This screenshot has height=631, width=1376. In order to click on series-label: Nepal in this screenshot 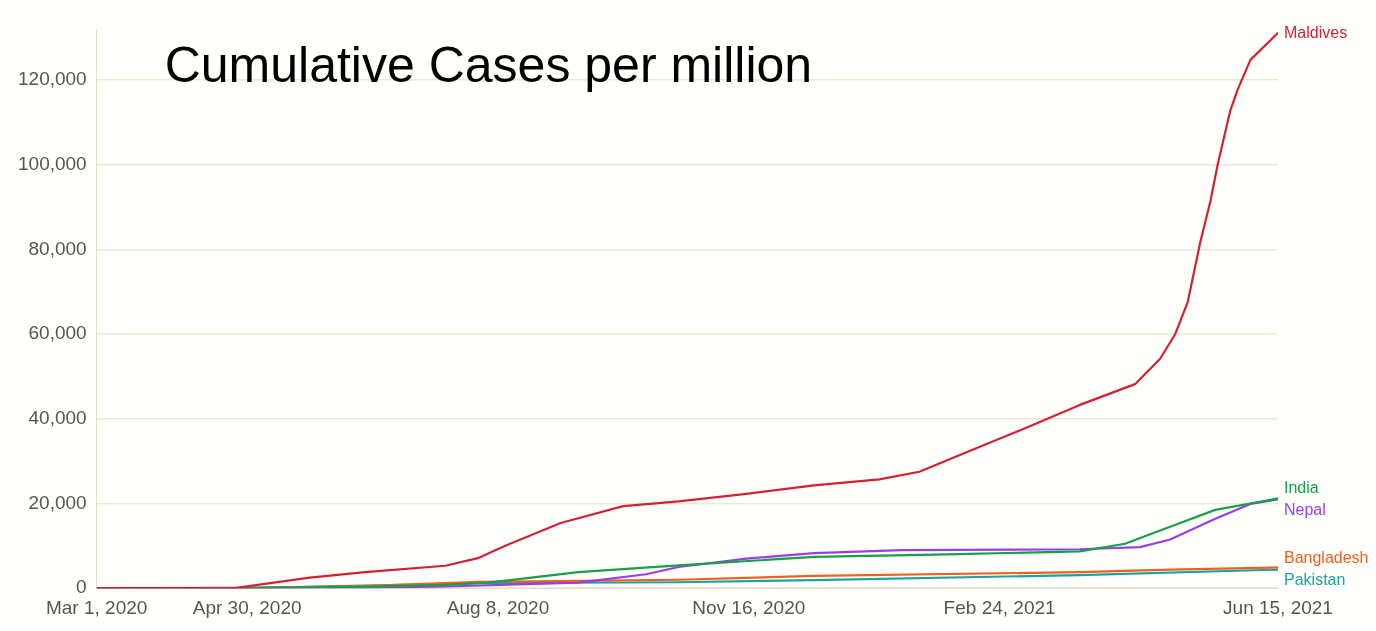, I will do `click(1305, 510)`.